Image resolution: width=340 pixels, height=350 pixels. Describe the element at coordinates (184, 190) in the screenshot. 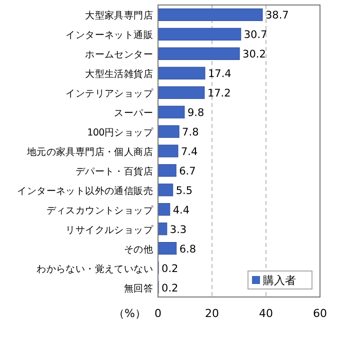

I see `data-label: 5.5` at that location.